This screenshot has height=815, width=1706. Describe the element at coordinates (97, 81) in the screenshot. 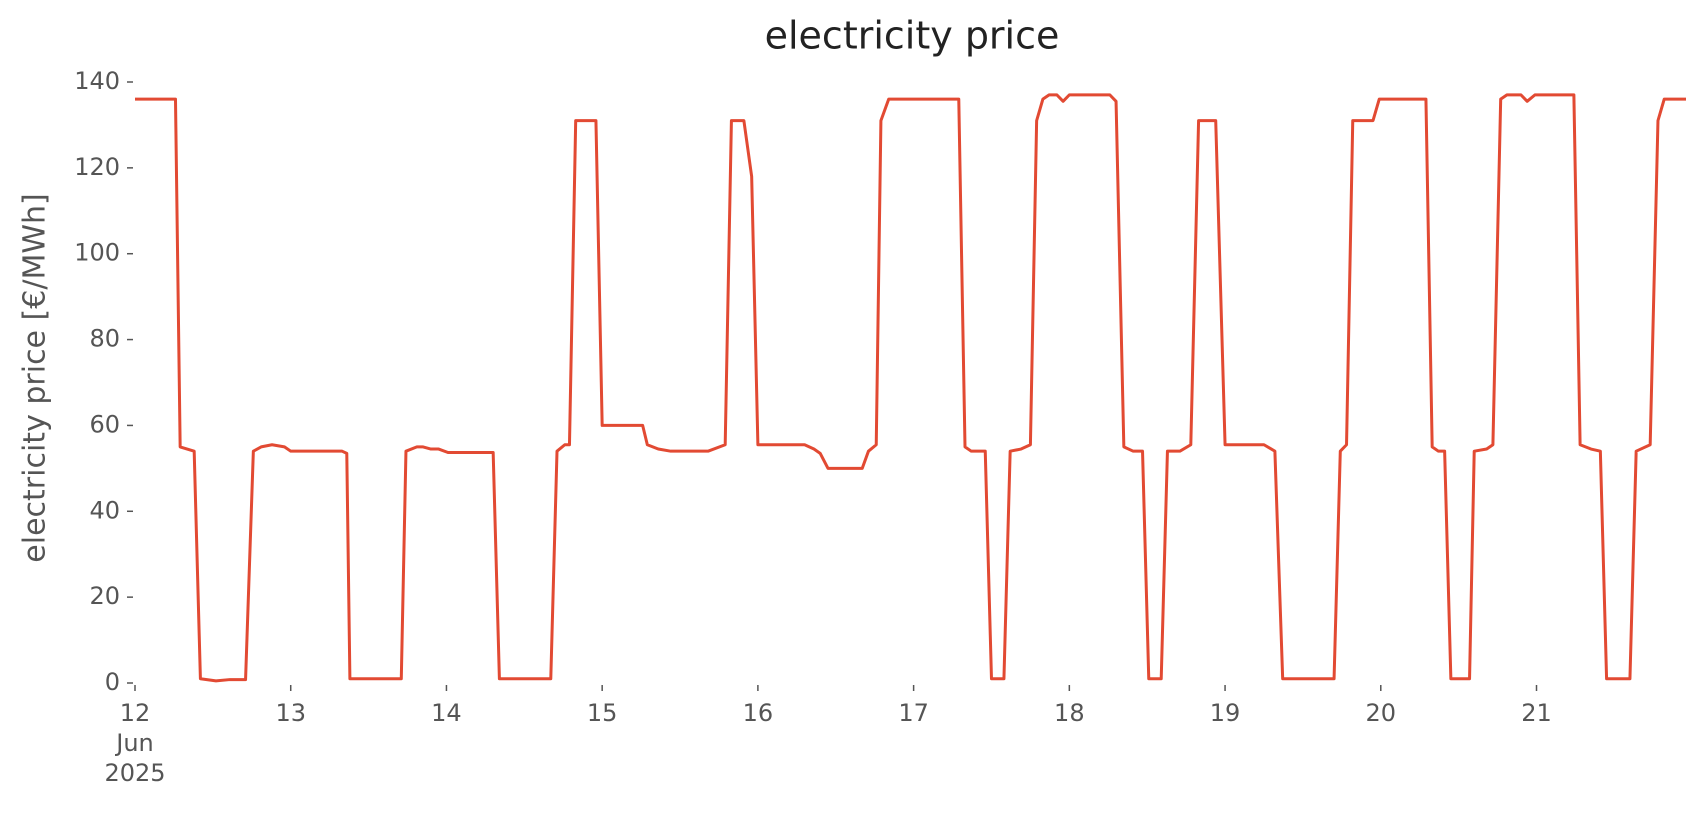

I see `y-tick-label: 140` at that location.